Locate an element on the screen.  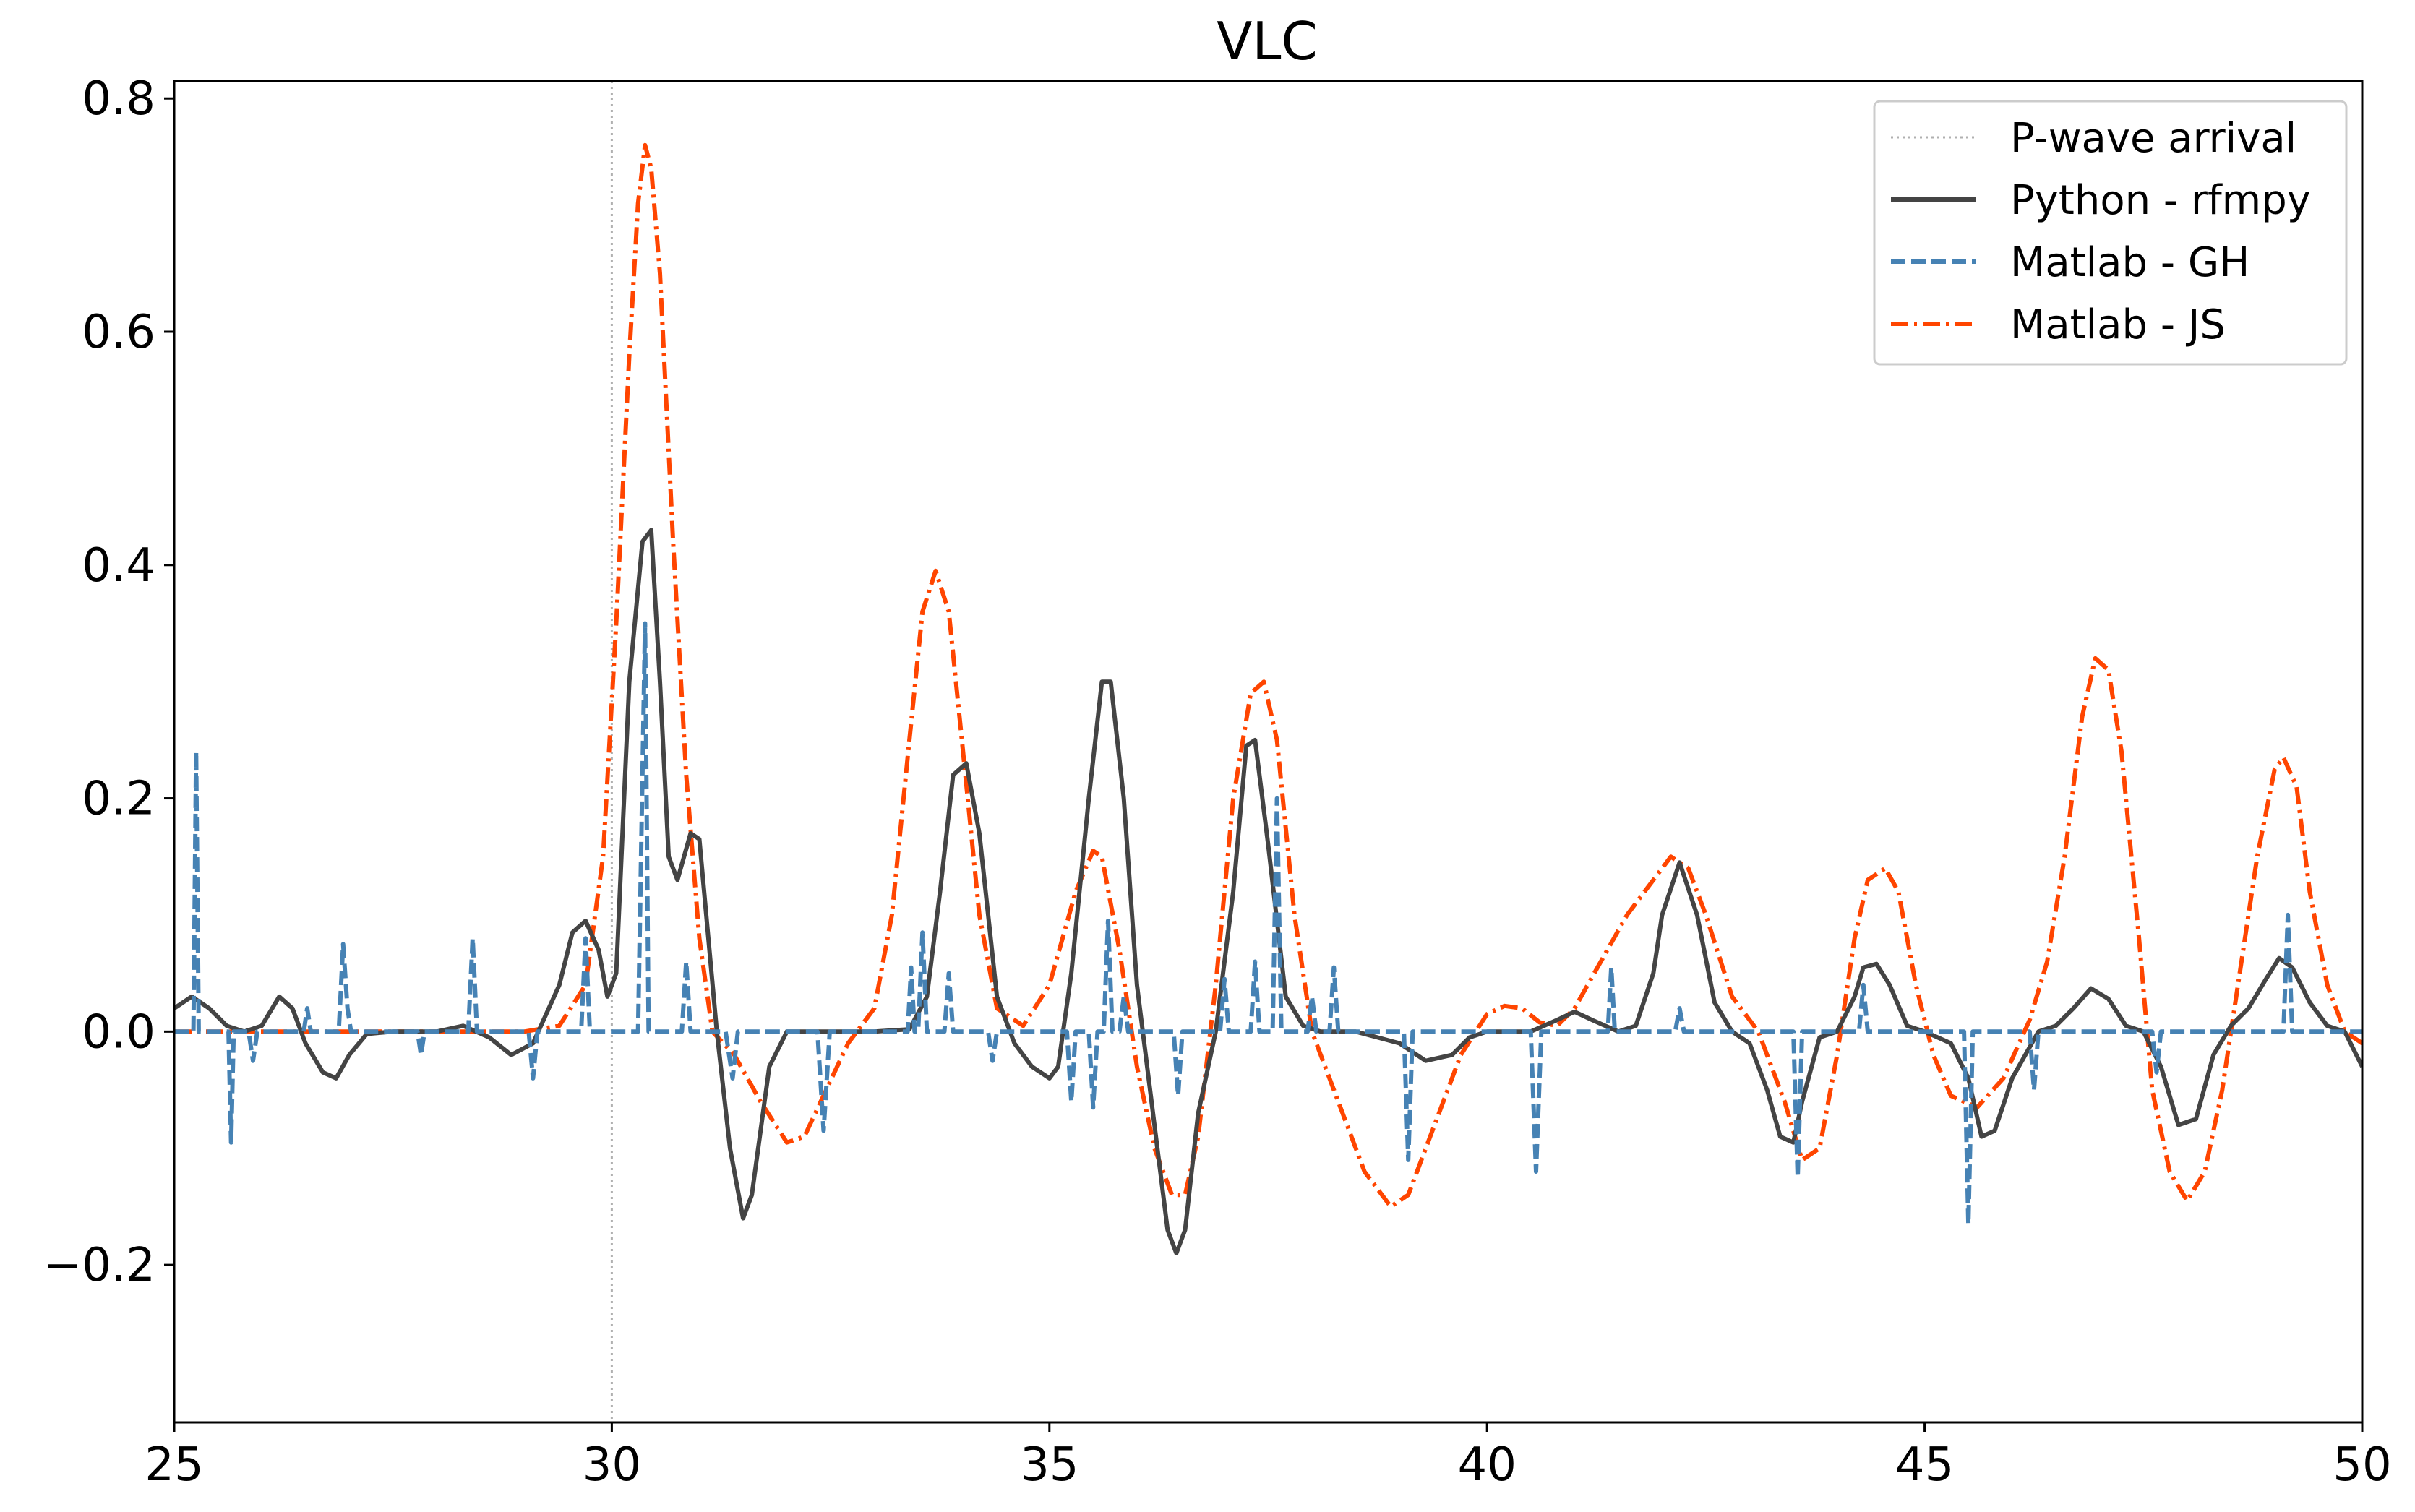
y-tick-label: 0.0 is located at coordinates (119, 1032).